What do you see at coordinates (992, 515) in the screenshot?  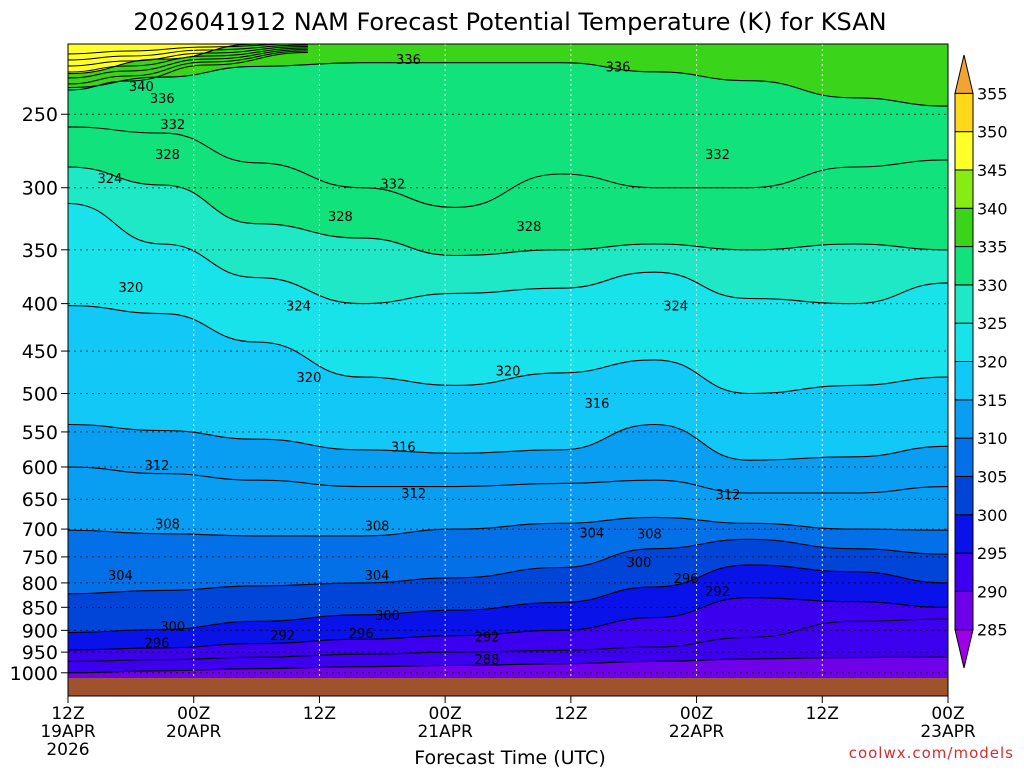 I see `colorbar-label: 300` at bounding box center [992, 515].